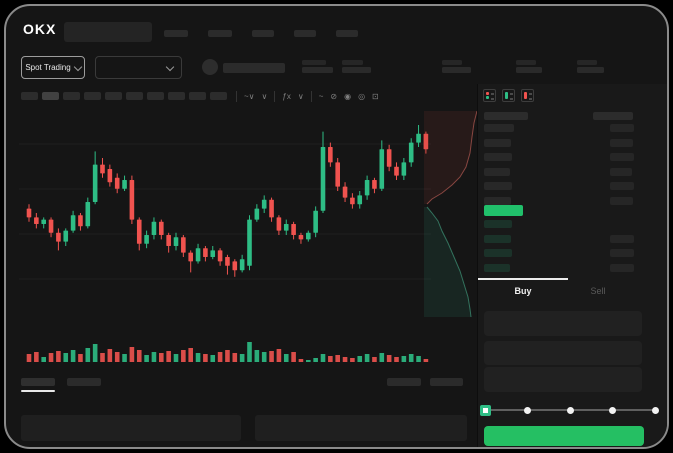 This screenshot has width=673, height=453. Describe the element at coordinates (564, 436) in the screenshot. I see `buy-submit-button` at that location.